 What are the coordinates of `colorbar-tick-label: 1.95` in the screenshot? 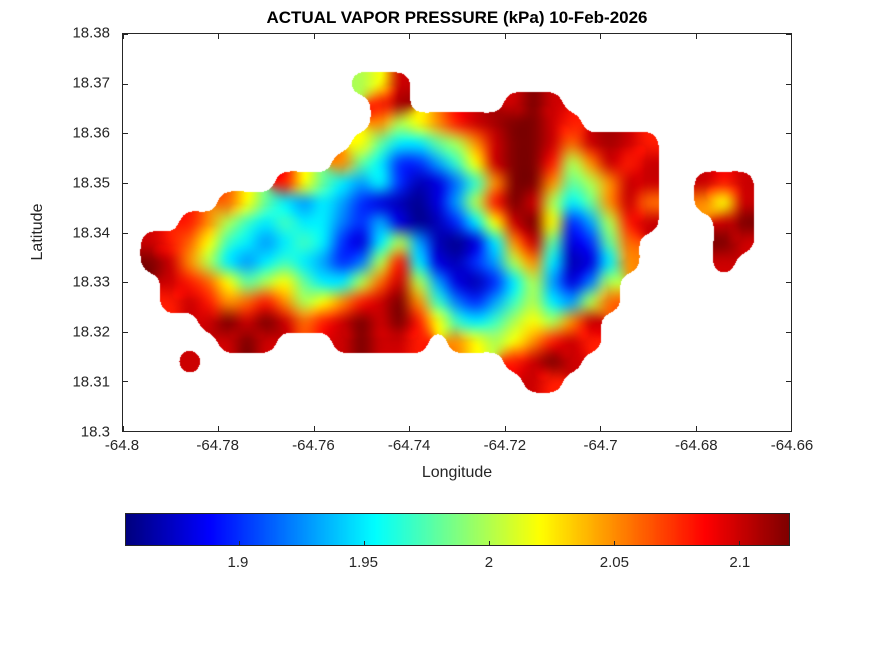 It's located at (363, 562).